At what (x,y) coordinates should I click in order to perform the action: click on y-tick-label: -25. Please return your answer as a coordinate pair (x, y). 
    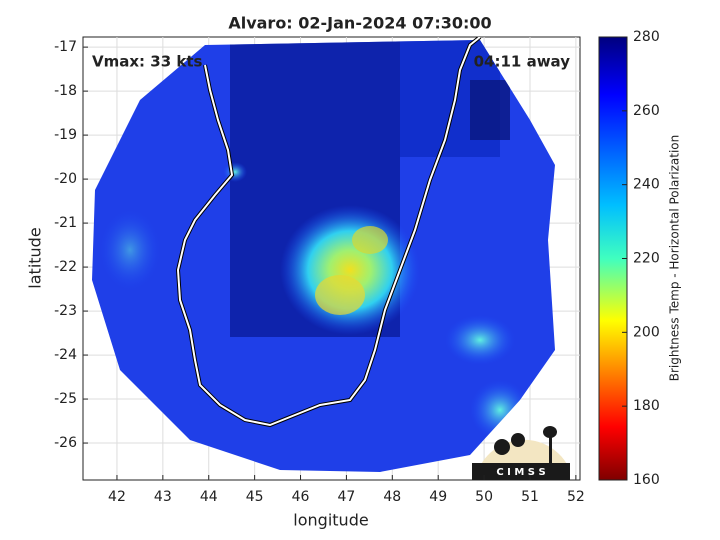
    Looking at the image, I should click on (65, 399).